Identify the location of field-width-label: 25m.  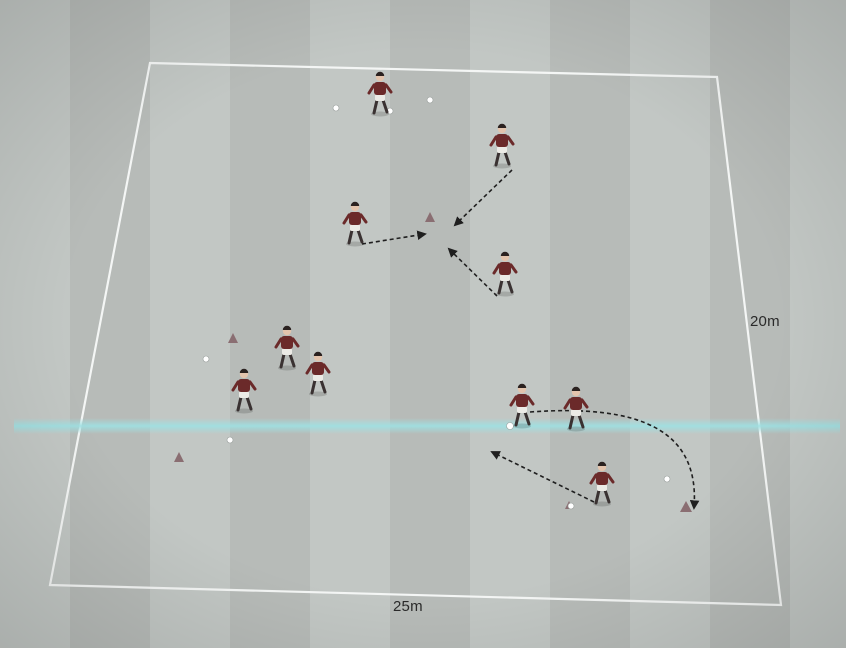
(408, 606).